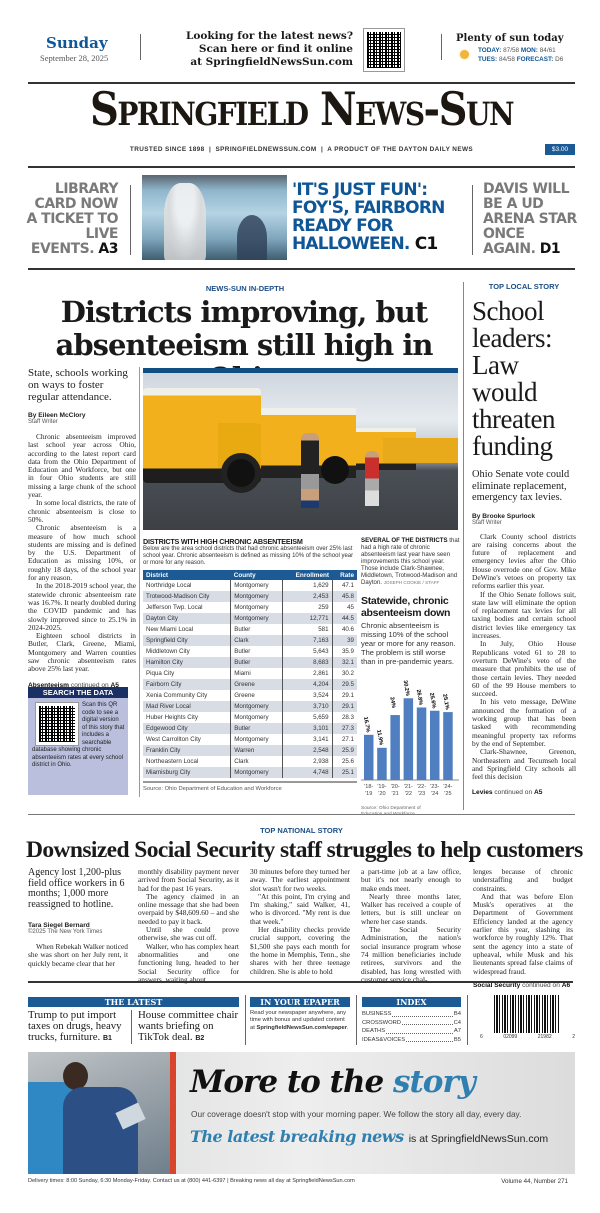  Describe the element at coordinates (187, 640) in the screenshot. I see `table-cell: Springfield City` at that location.